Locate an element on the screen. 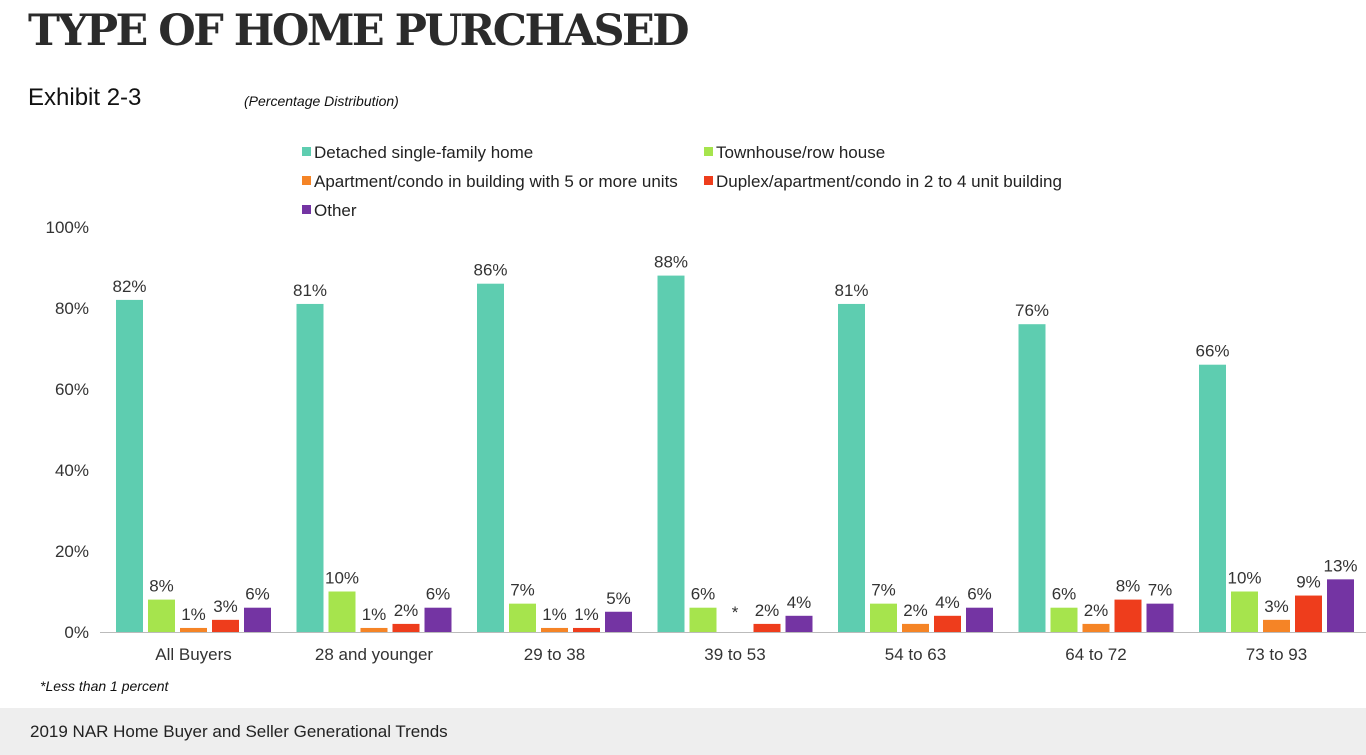 The width and height of the screenshot is (1366, 755). data-label: * is located at coordinates (735, 612).